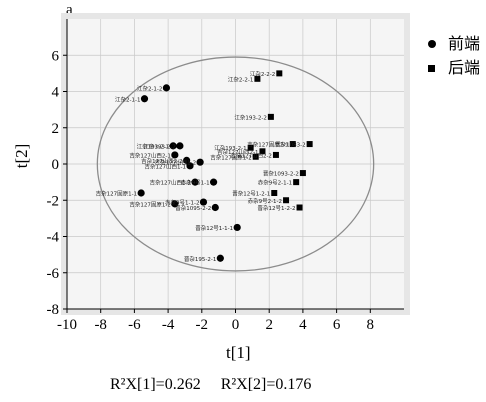 The height and width of the screenshot is (402, 486). What do you see at coordinates (269, 325) in the screenshot?
I see `x-tick-label: 2` at bounding box center [269, 325].